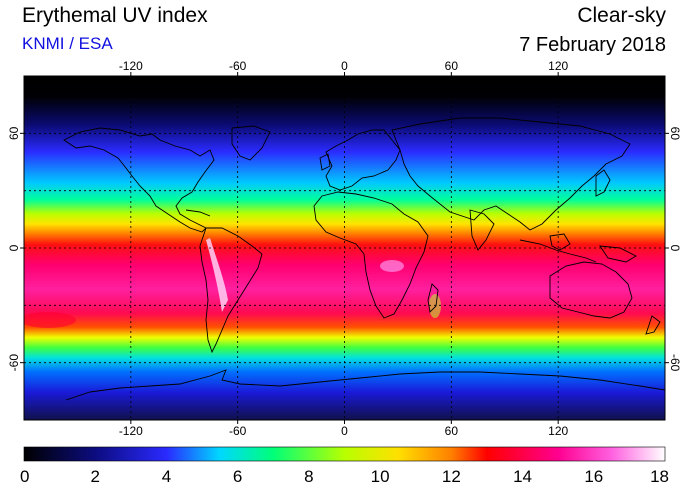  Describe the element at coordinates (325, 162) in the screenshot. I see `coast-uk` at that location.